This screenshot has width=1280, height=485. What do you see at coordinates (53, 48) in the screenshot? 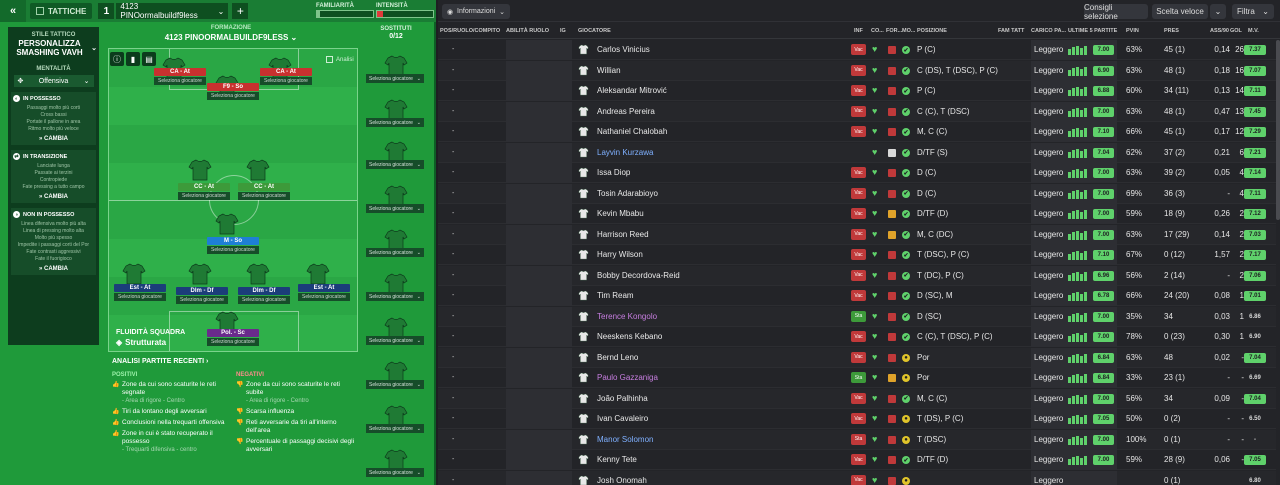
I see `tactical-style-select: PERSONALIZZA SMASHING VAVH ⌄` at bounding box center [53, 48].